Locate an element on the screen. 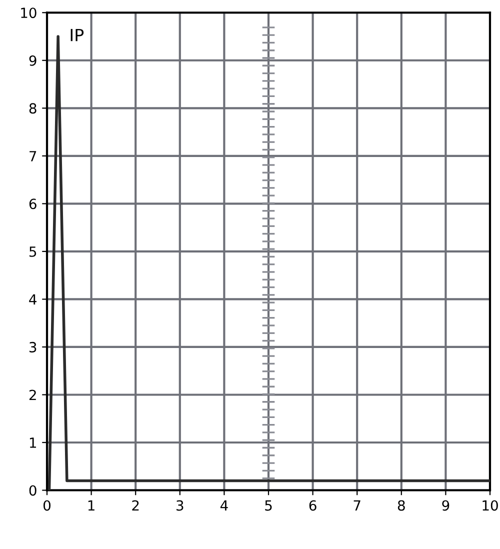 The image size is (500, 549). y-tick-label: 5 is located at coordinates (33, 251).